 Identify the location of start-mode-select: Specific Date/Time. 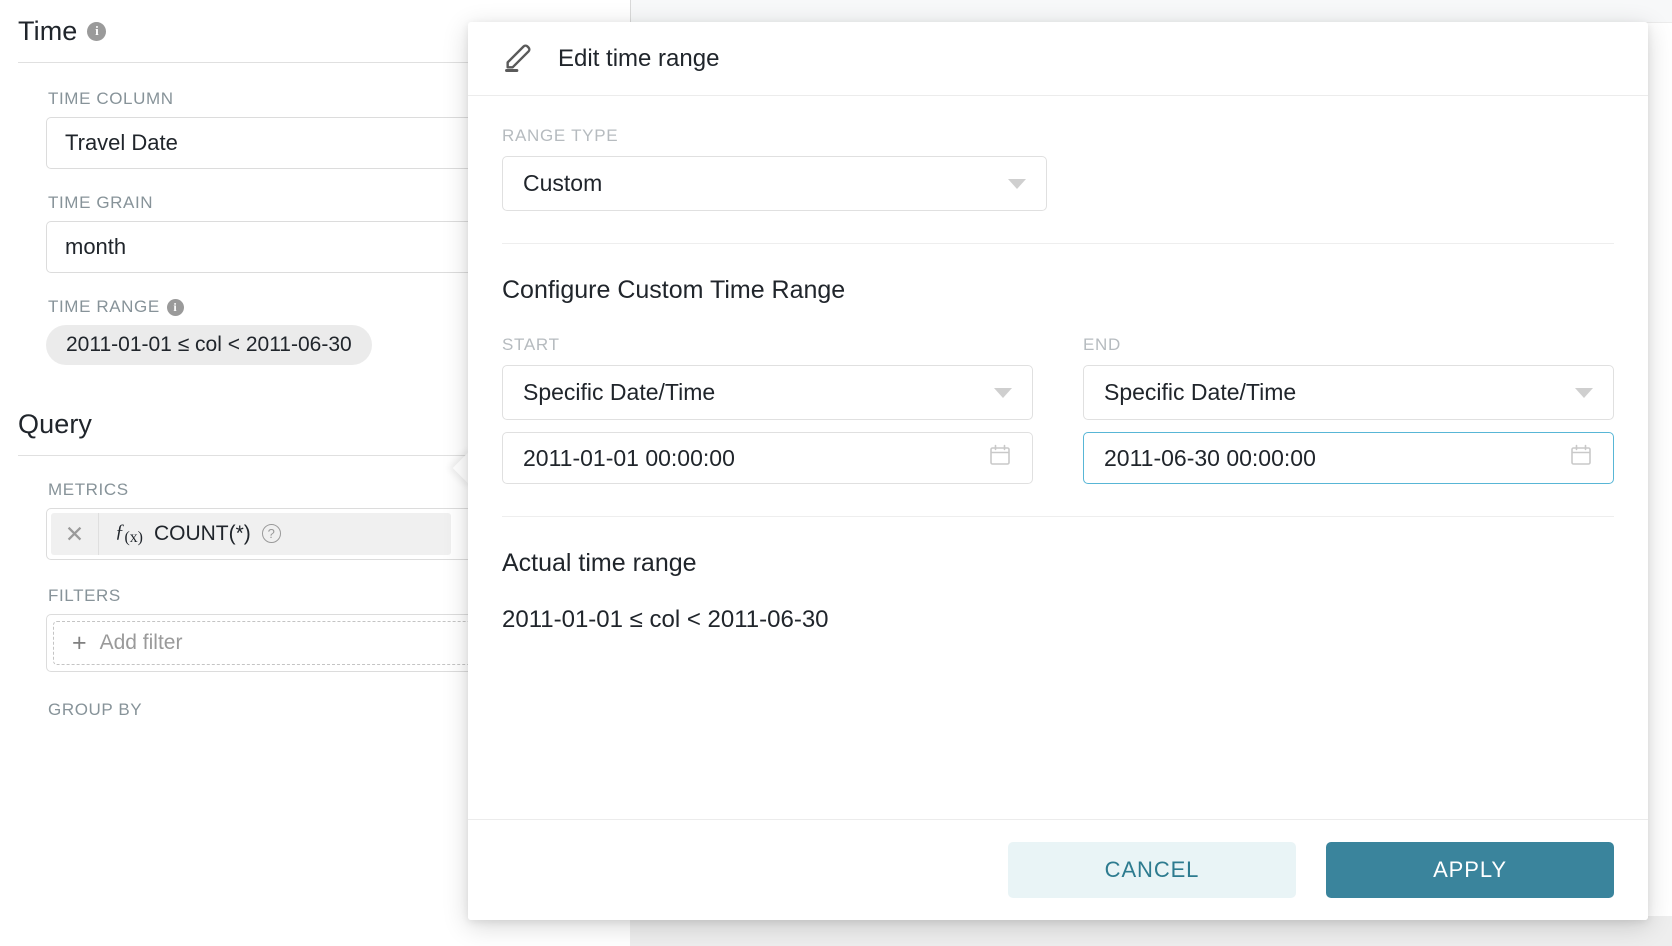
(767, 392).